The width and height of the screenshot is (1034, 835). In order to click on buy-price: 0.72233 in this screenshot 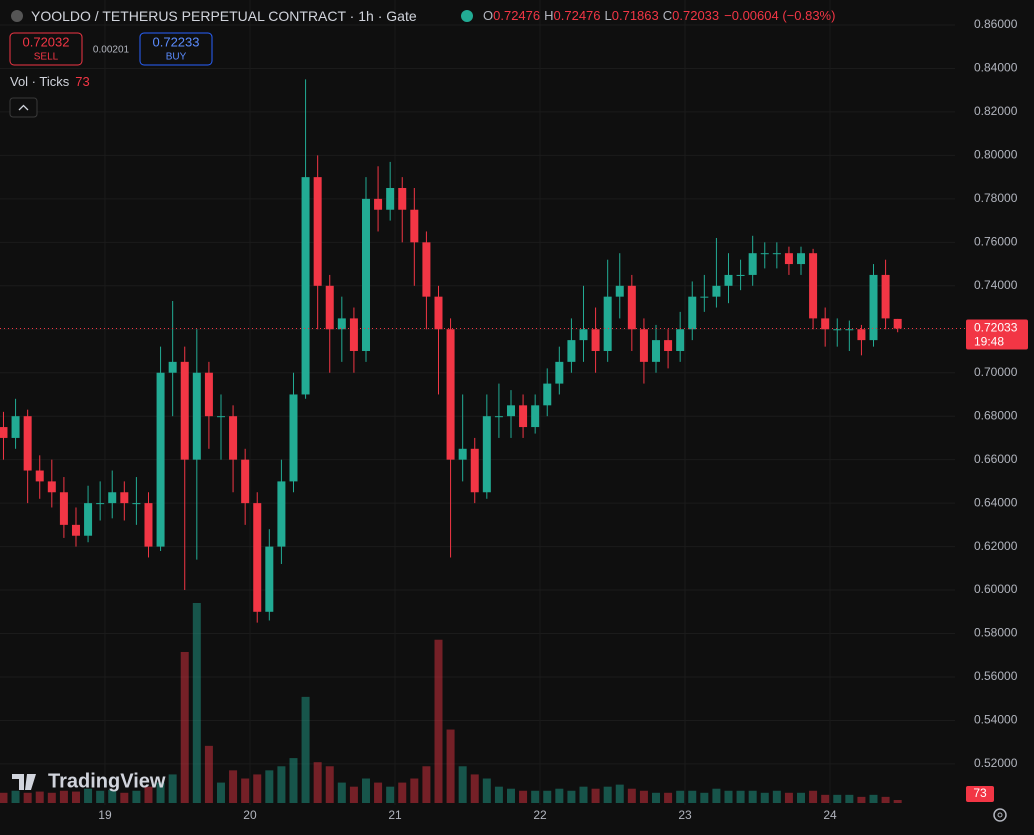, I will do `click(176, 41)`.